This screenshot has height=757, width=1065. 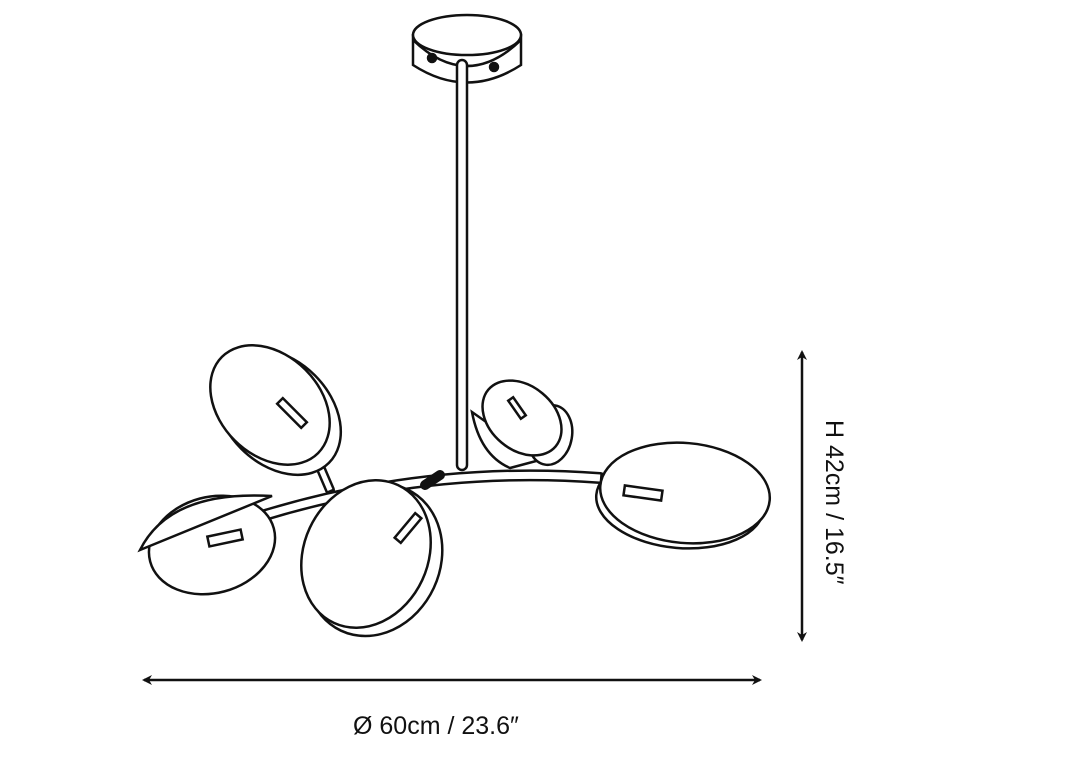 What do you see at coordinates (372, 558) in the screenshot?
I see `lamp-shade-center` at bounding box center [372, 558].